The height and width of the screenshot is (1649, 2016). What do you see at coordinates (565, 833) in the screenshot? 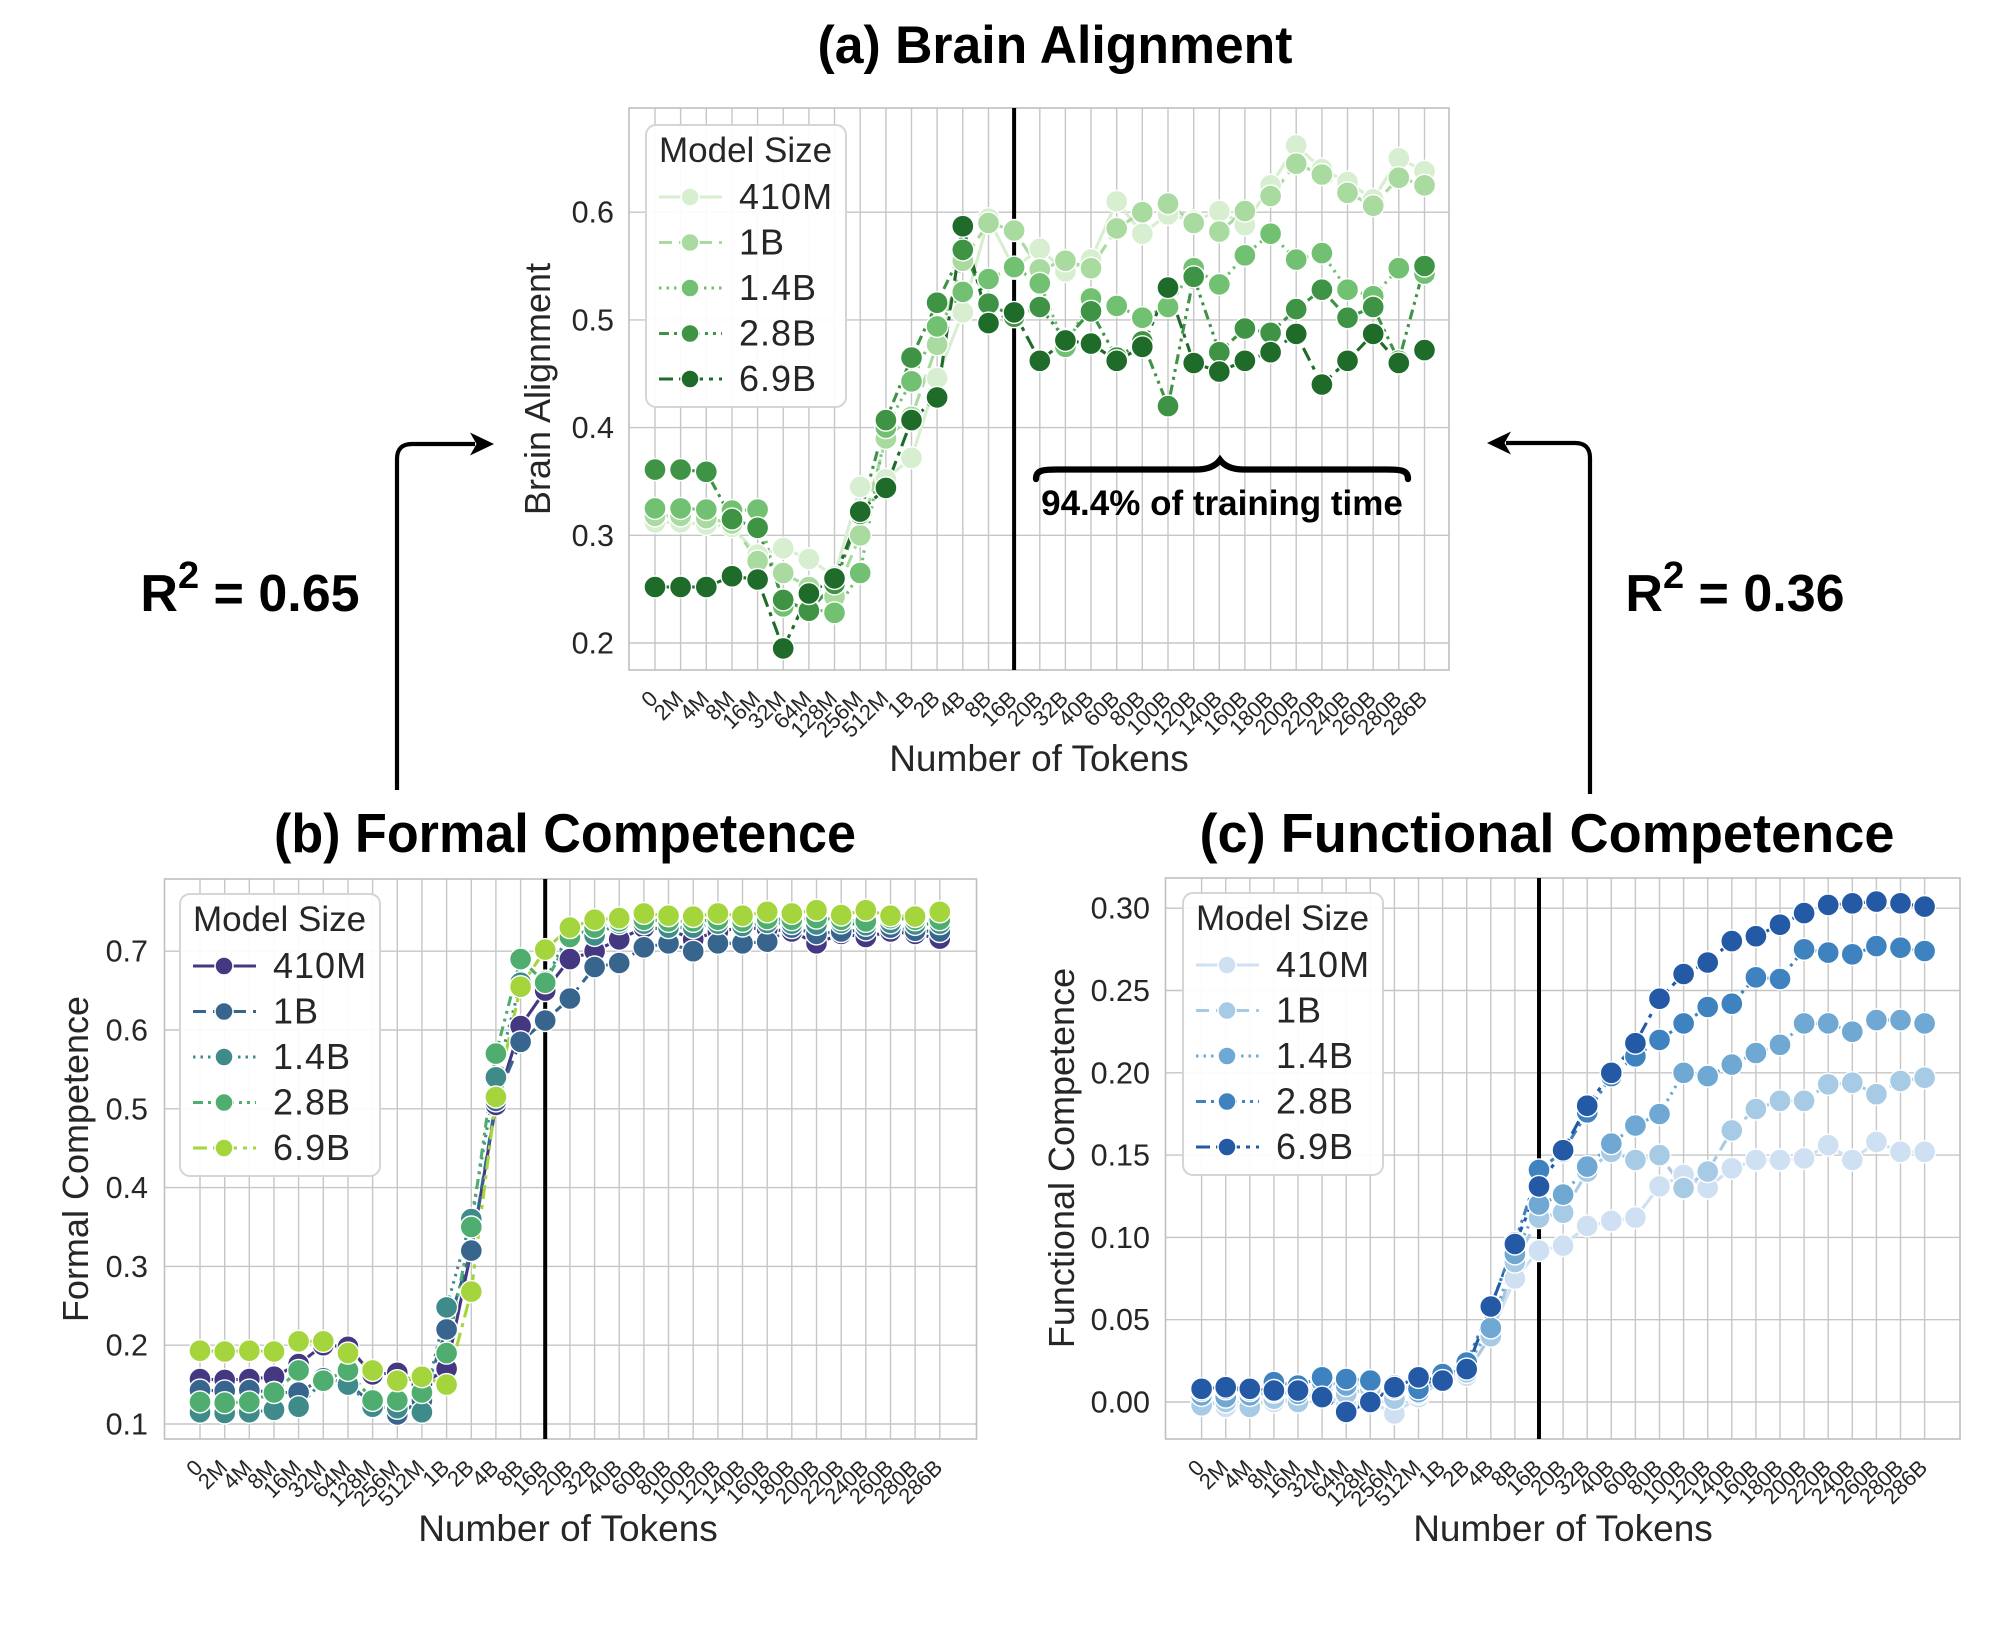
I see `svg-text: (b) Formal Competence` at bounding box center [565, 833].